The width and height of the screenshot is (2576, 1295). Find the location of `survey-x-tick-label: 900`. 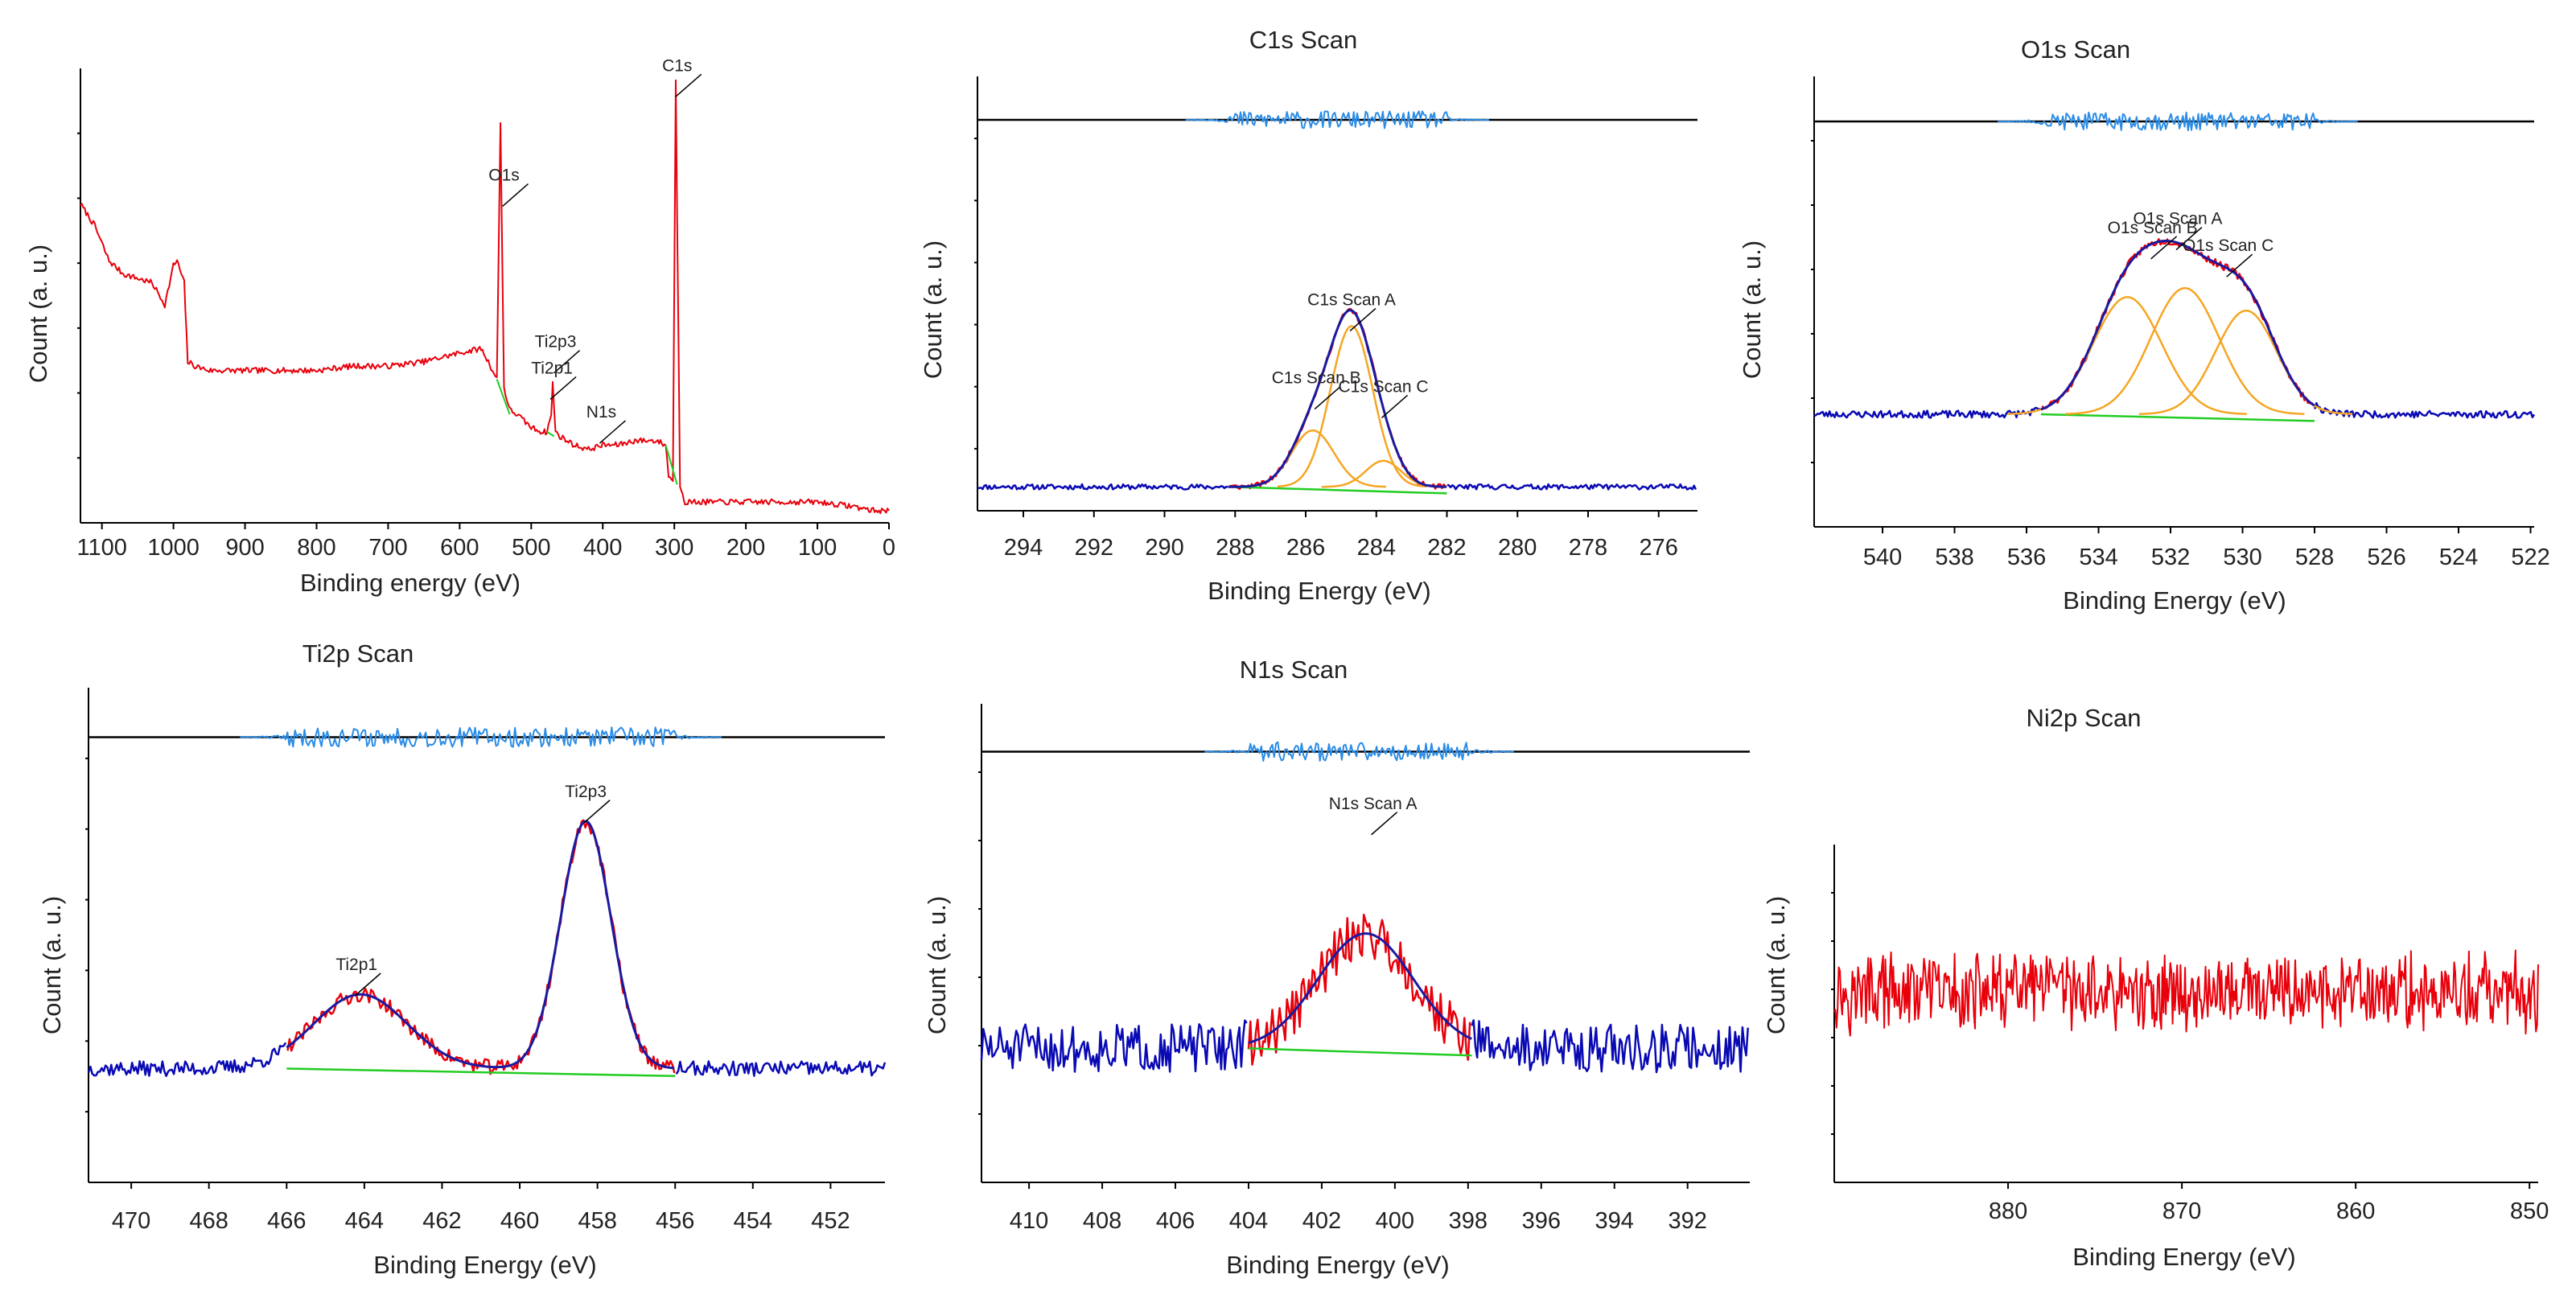

survey-x-tick-label: 900 is located at coordinates (244, 548).